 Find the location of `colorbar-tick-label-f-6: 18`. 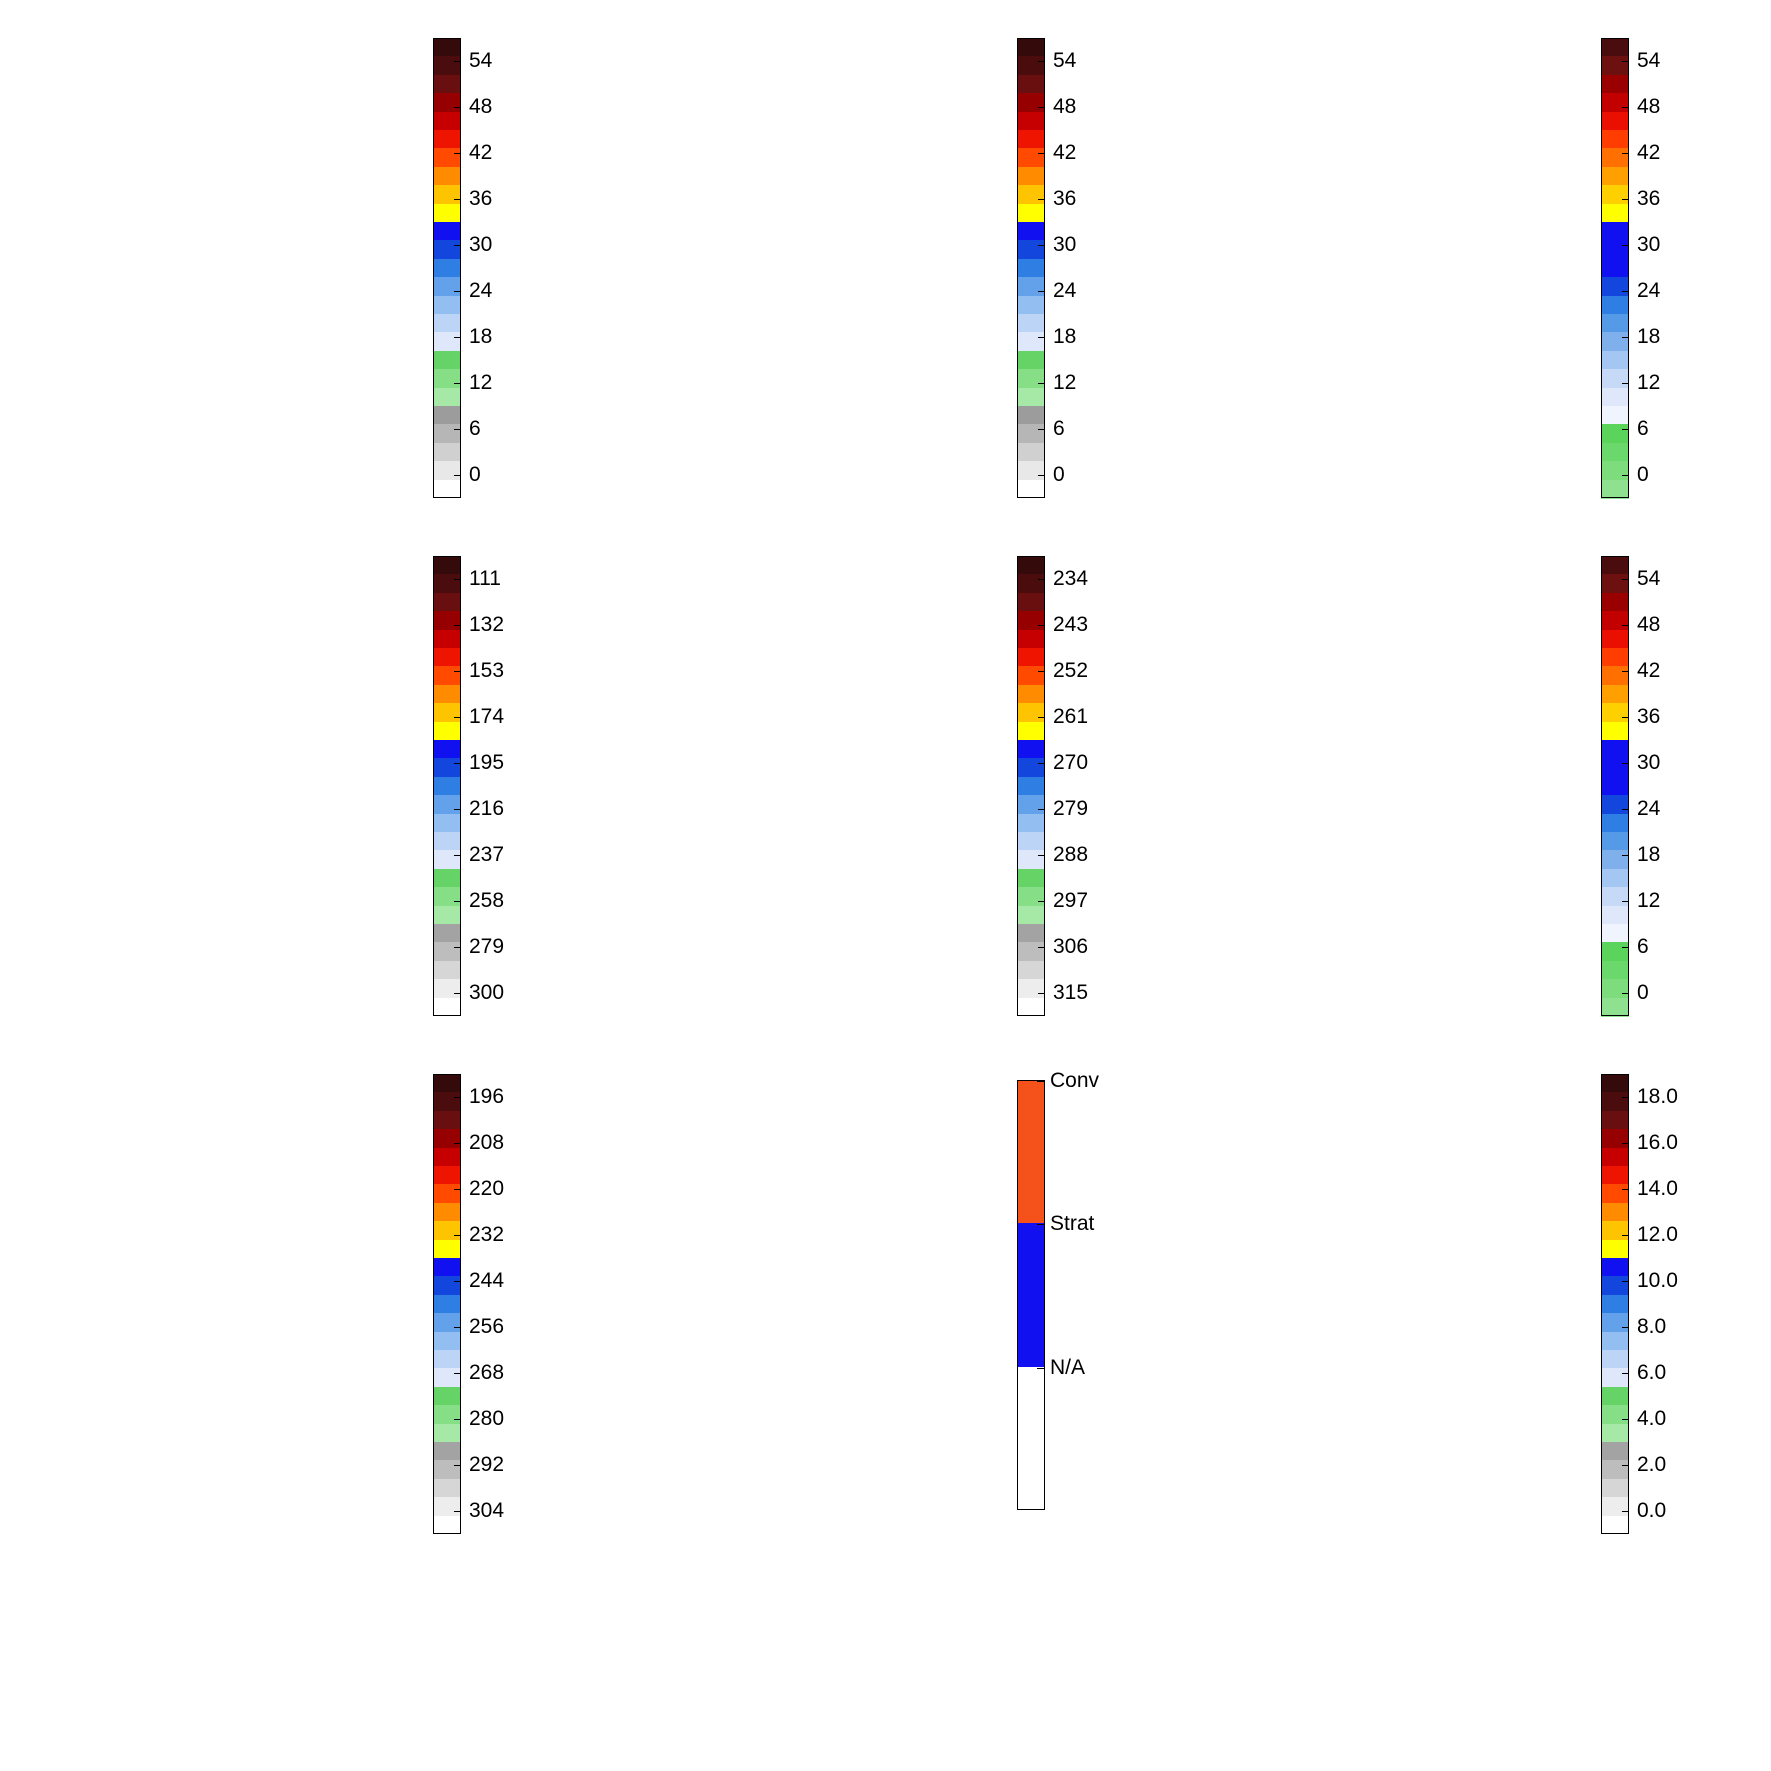

colorbar-tick-label-f-6: 18 is located at coordinates (1649, 854).